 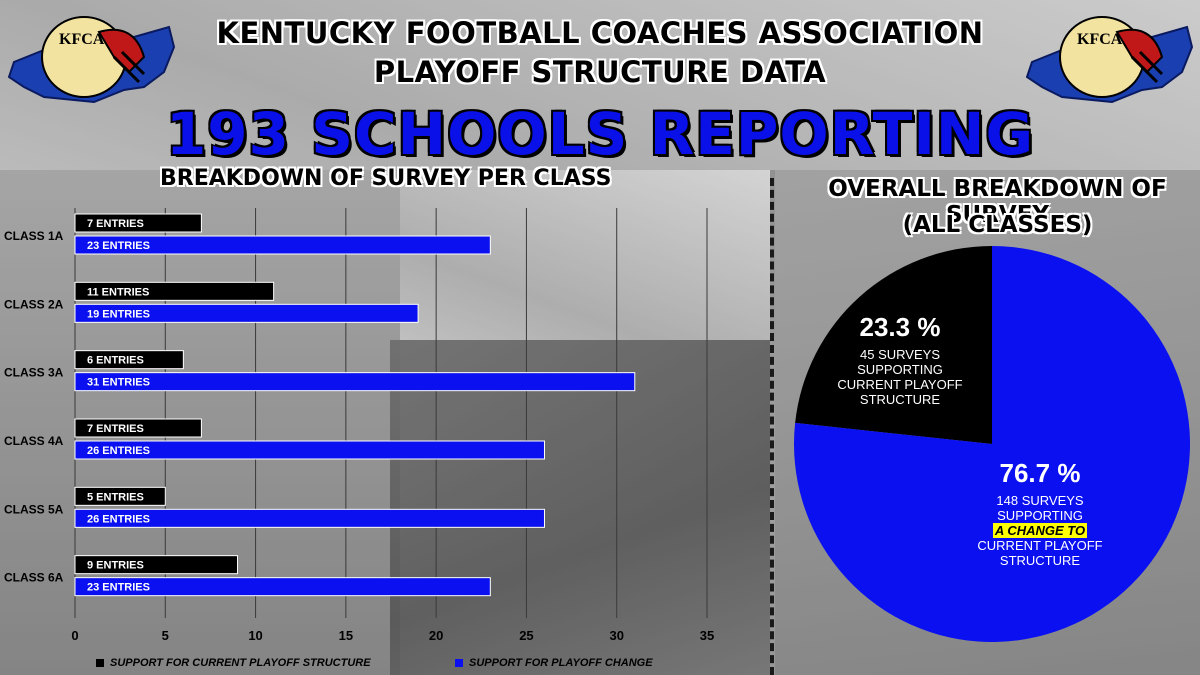 What do you see at coordinates (1109, 60) in the screenshot?
I see `kfca-logo-right: KFCA` at bounding box center [1109, 60].